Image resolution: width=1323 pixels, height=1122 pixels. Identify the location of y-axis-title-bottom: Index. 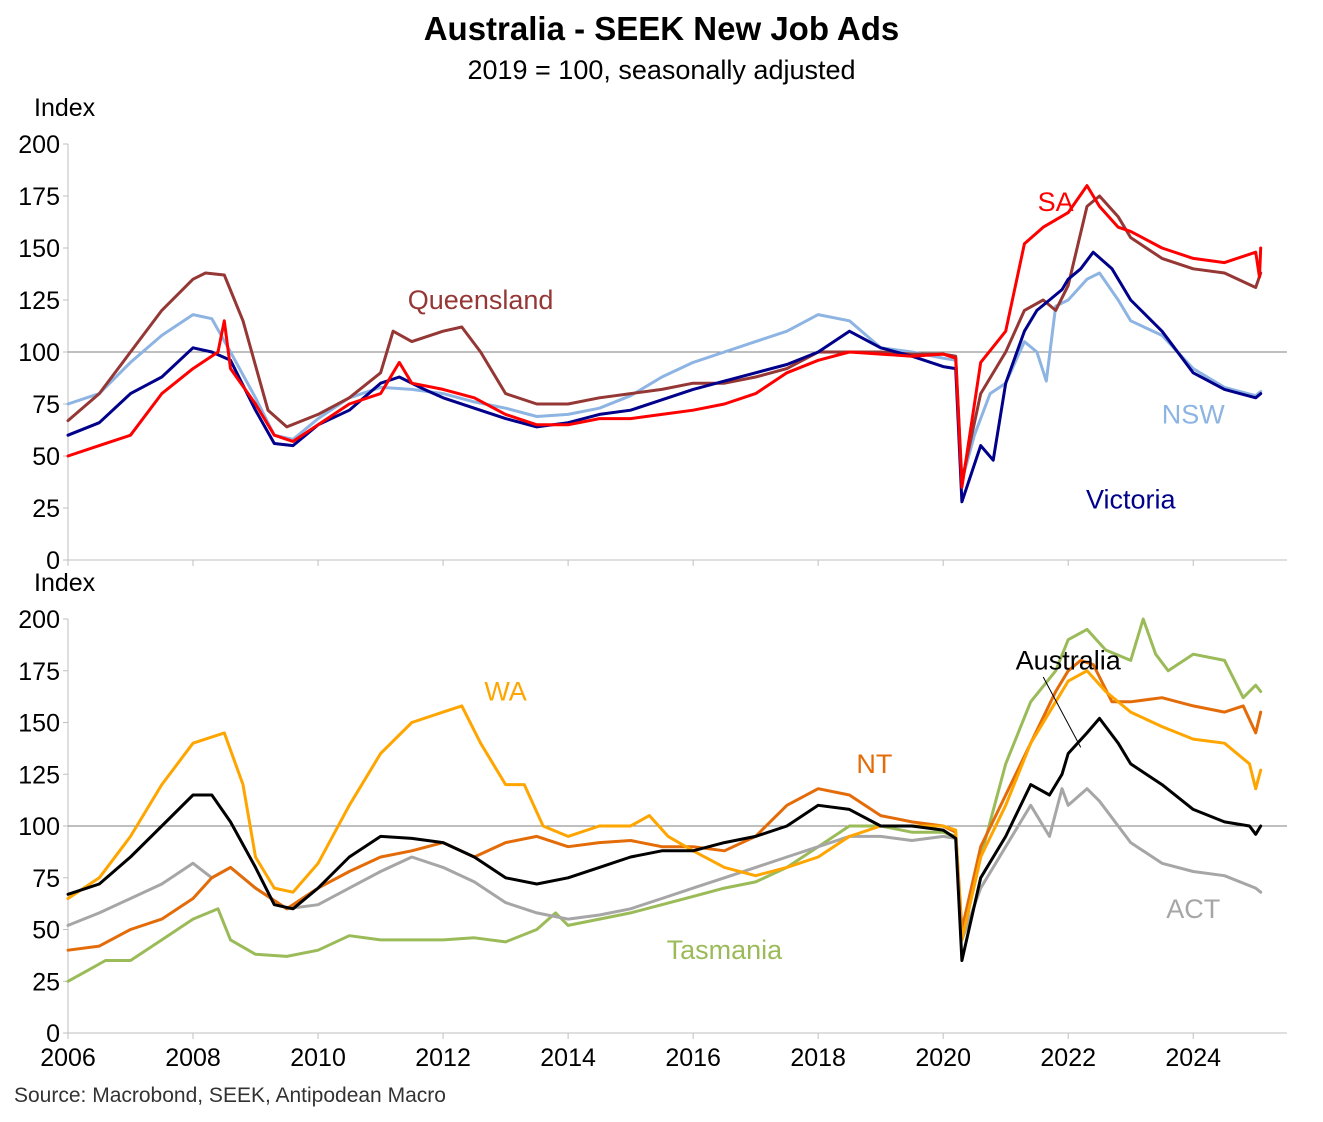
(65, 583).